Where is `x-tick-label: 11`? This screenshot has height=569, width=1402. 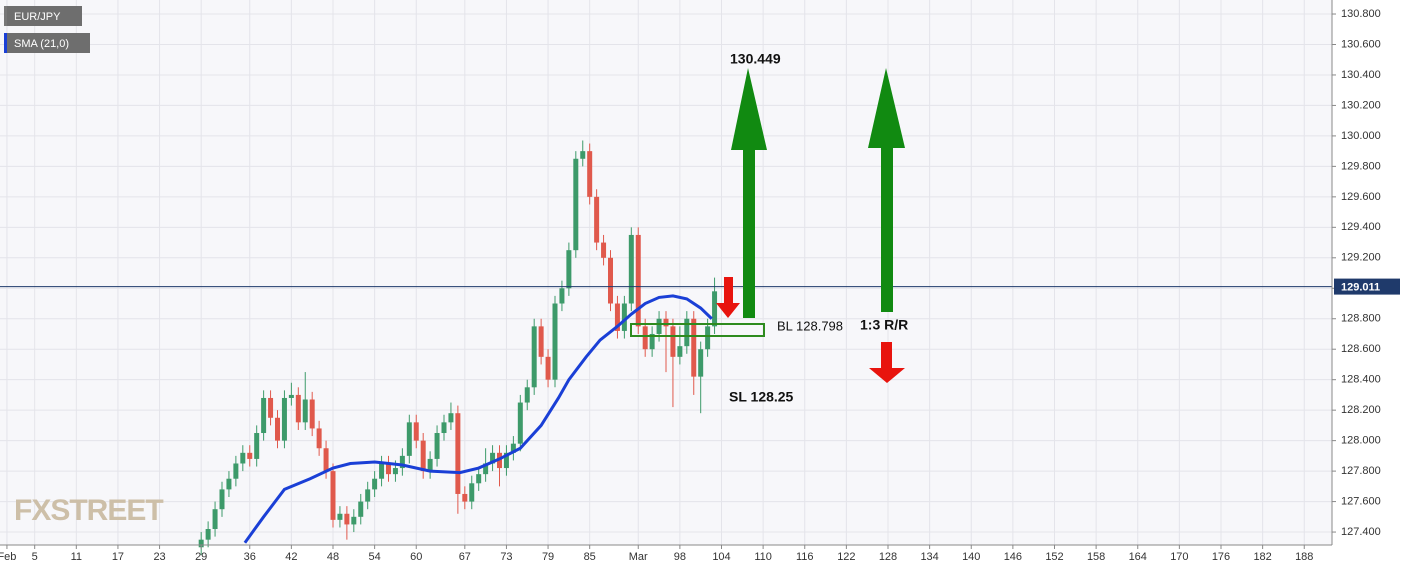
x-tick-label: 11 is located at coordinates (76, 557).